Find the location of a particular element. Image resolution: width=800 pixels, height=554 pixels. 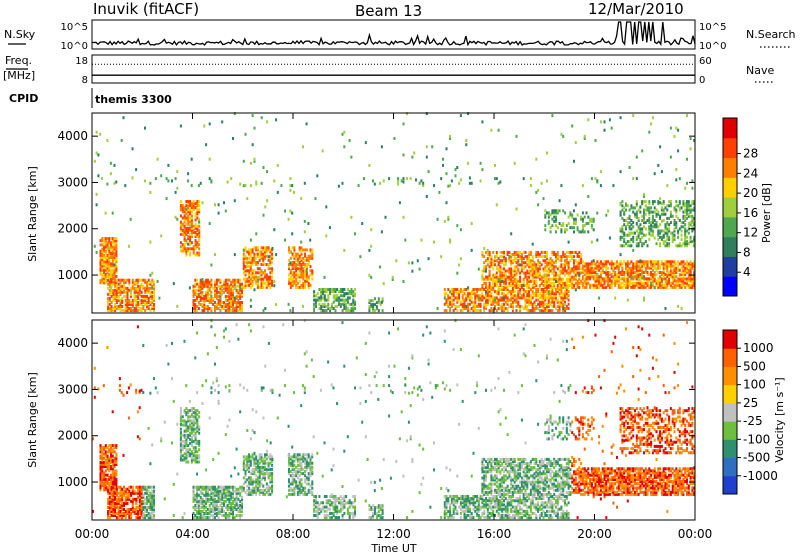

power-colorbar-label: 28 is located at coordinates (750, 154).